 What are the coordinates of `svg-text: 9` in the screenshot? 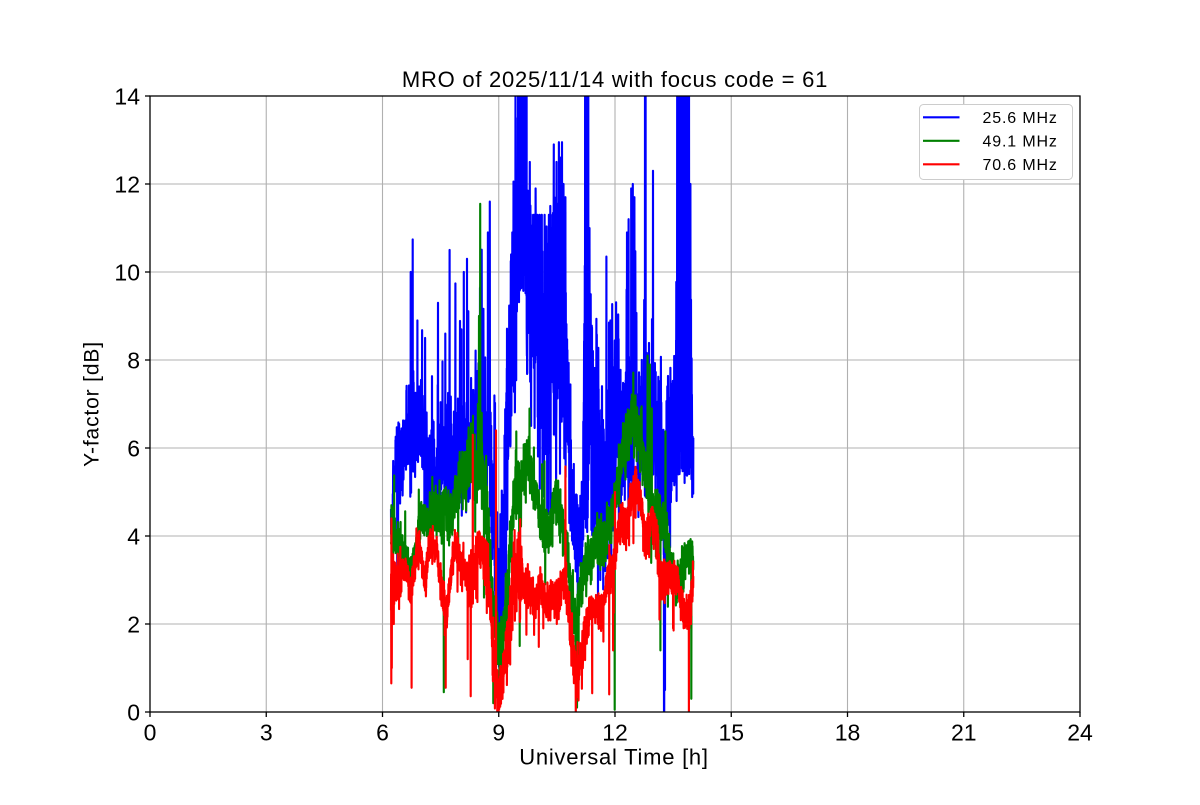 It's located at (498, 733).